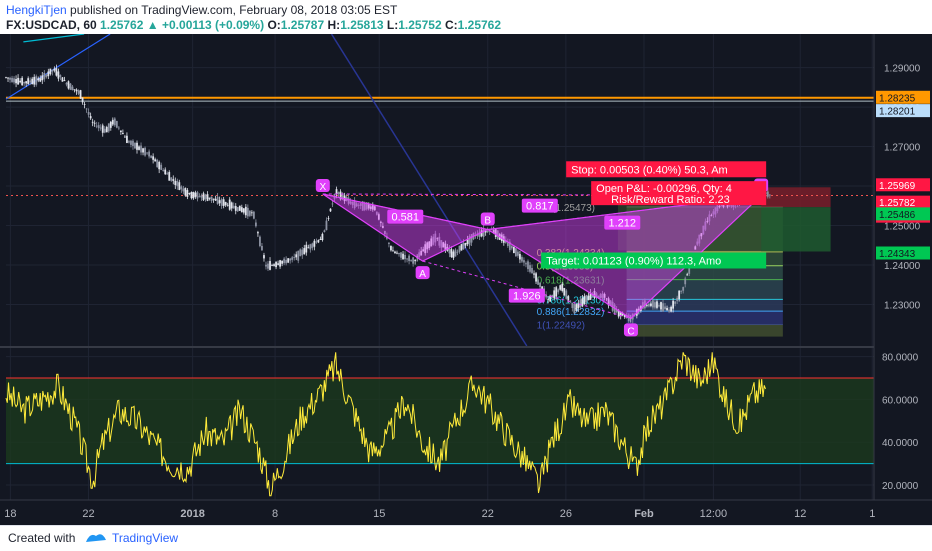 This screenshot has height=551, width=932. I want to click on trend-line-blue, so click(58, 67).